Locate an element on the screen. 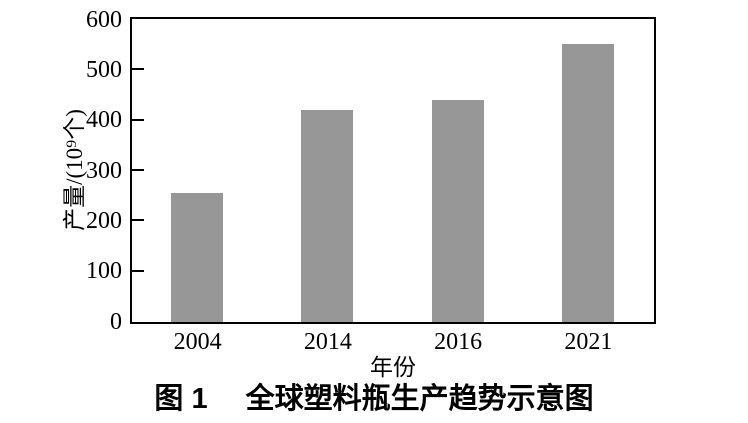 The height and width of the screenshot is (423, 748). bar-2021 is located at coordinates (587, 183).